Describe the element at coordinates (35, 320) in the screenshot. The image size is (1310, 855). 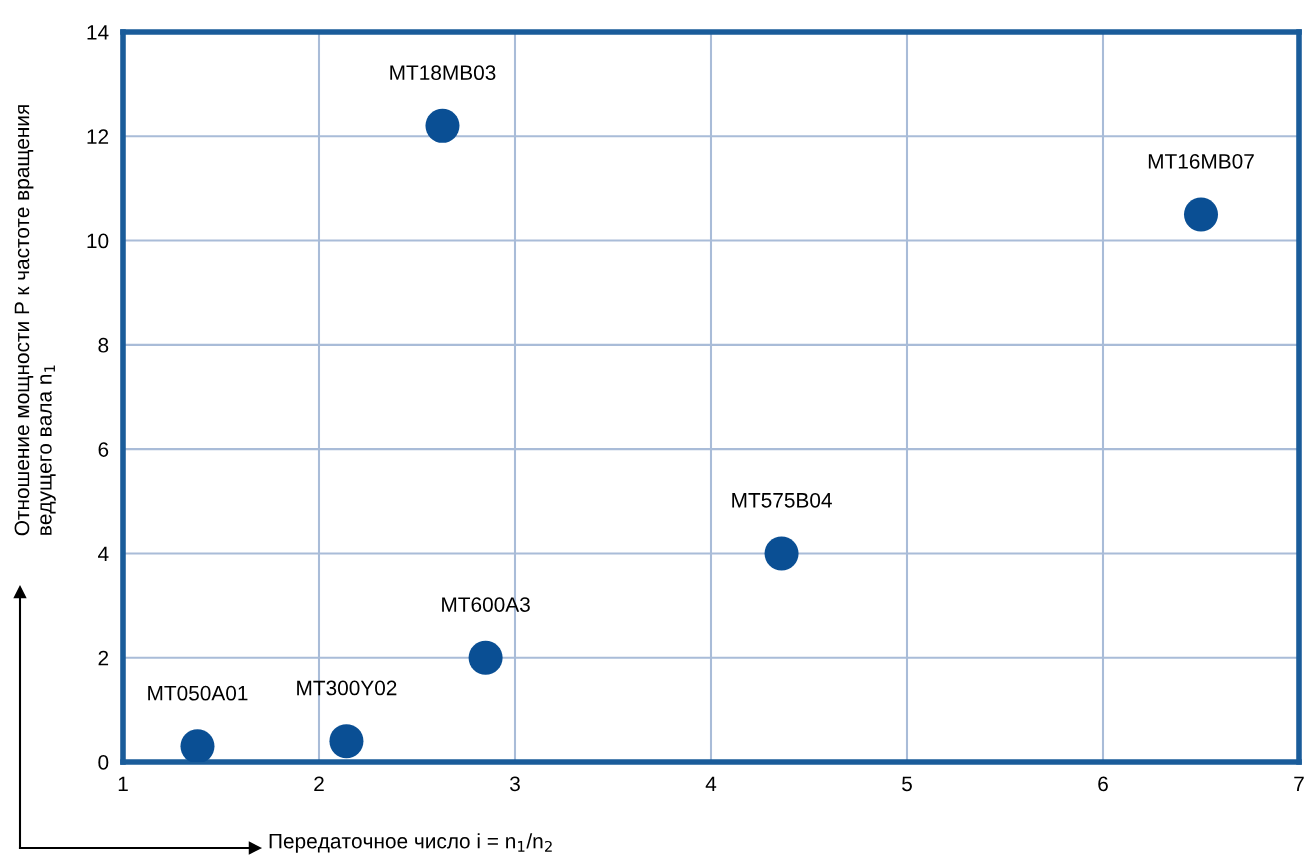
I see `y-axis-title: Отношение мощности P к частоте вращения ведущего вала n$_{1}$` at that location.